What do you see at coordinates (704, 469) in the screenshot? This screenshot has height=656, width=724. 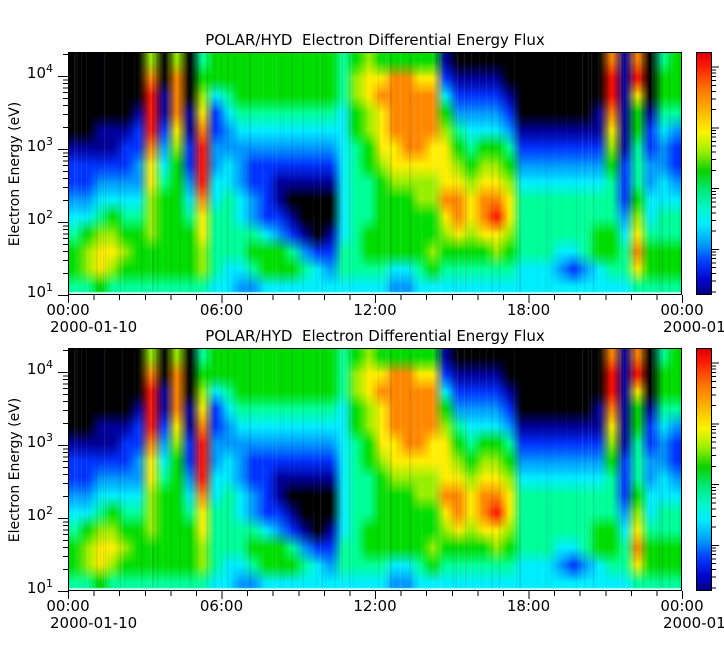 I see `colorbar` at bounding box center [704, 469].